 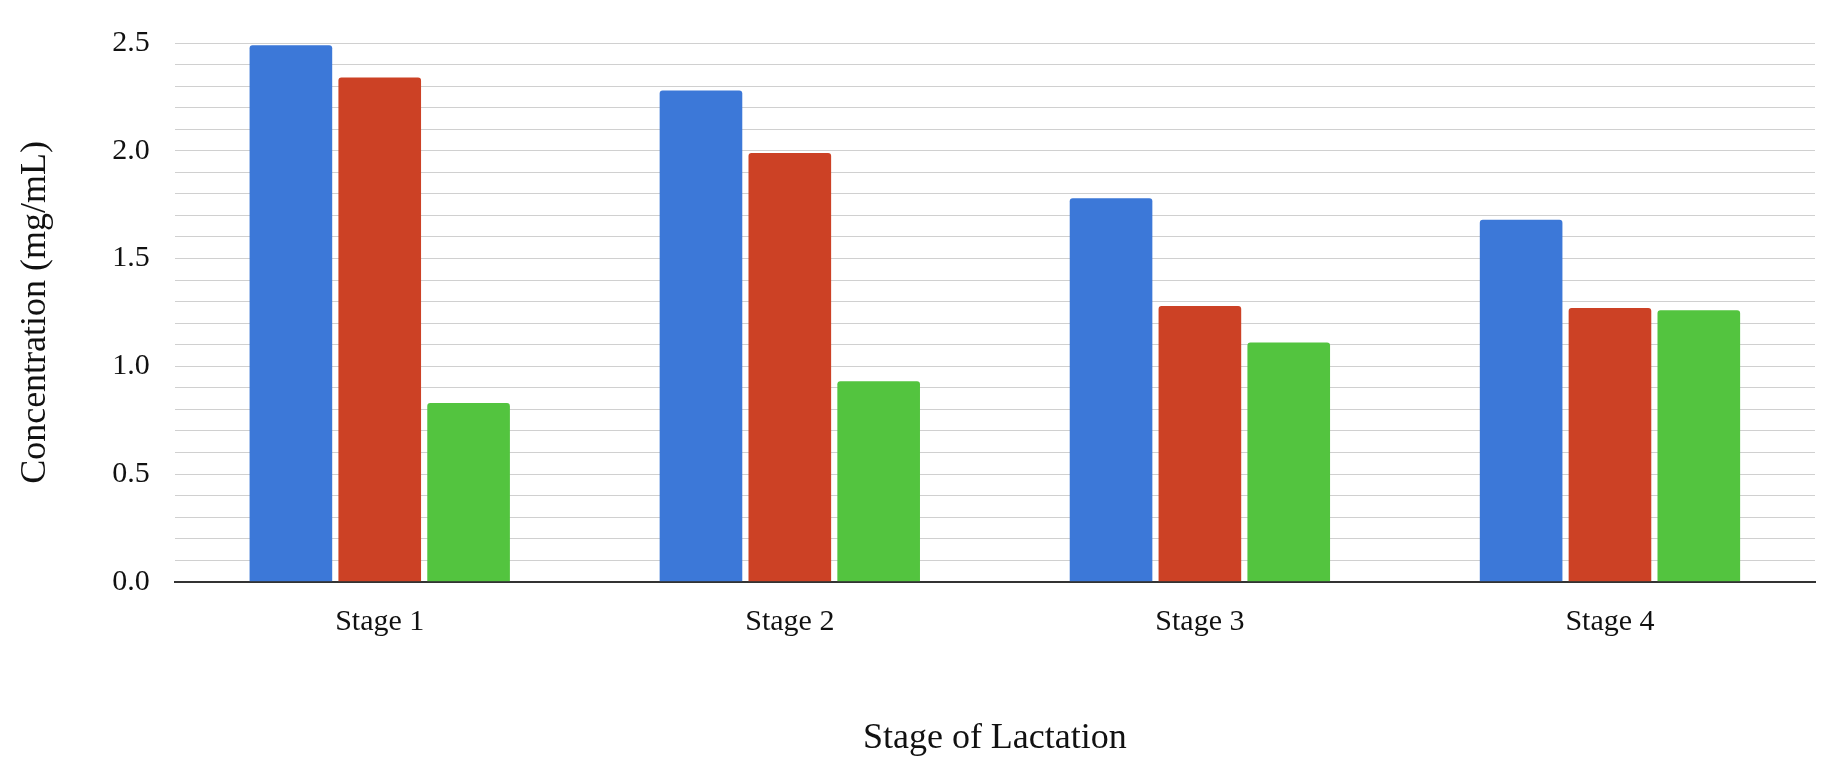 I want to click on y-tick-label: 1.5, so click(x=131, y=256).